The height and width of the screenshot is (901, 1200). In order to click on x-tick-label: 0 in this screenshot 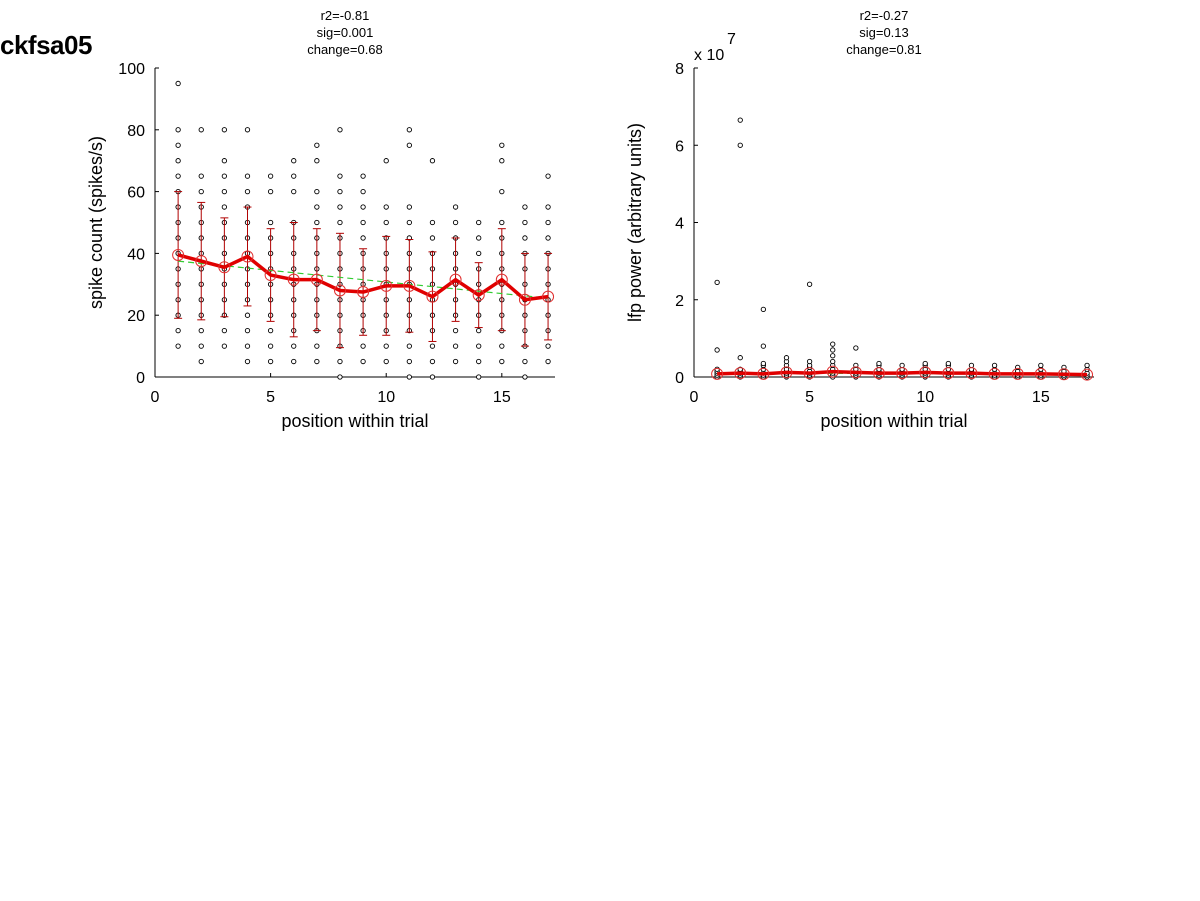, I will do `click(155, 397)`.